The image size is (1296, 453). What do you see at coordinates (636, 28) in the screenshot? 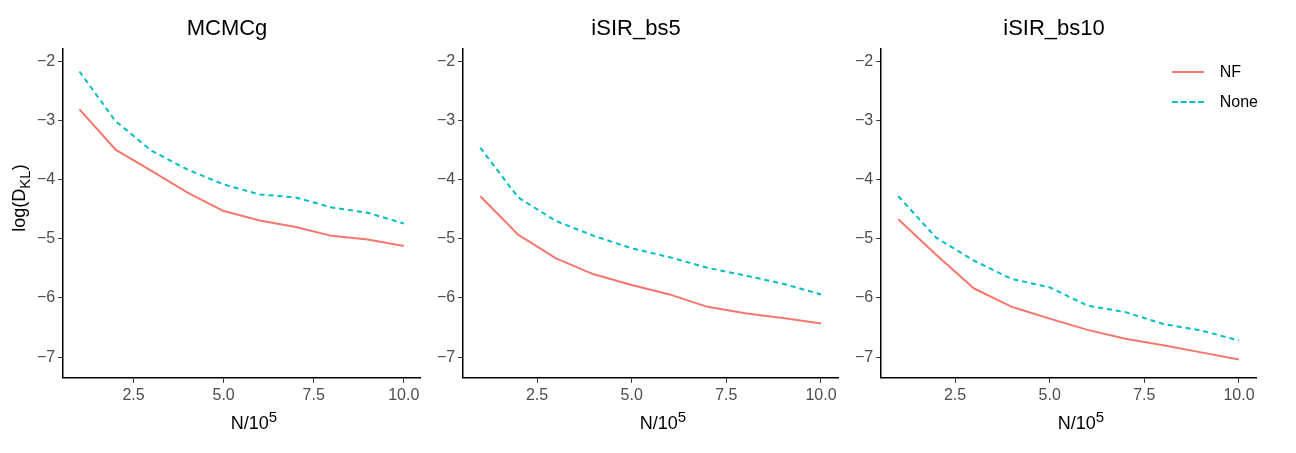
I see `chart-title: iSIR_bs5` at bounding box center [636, 28].